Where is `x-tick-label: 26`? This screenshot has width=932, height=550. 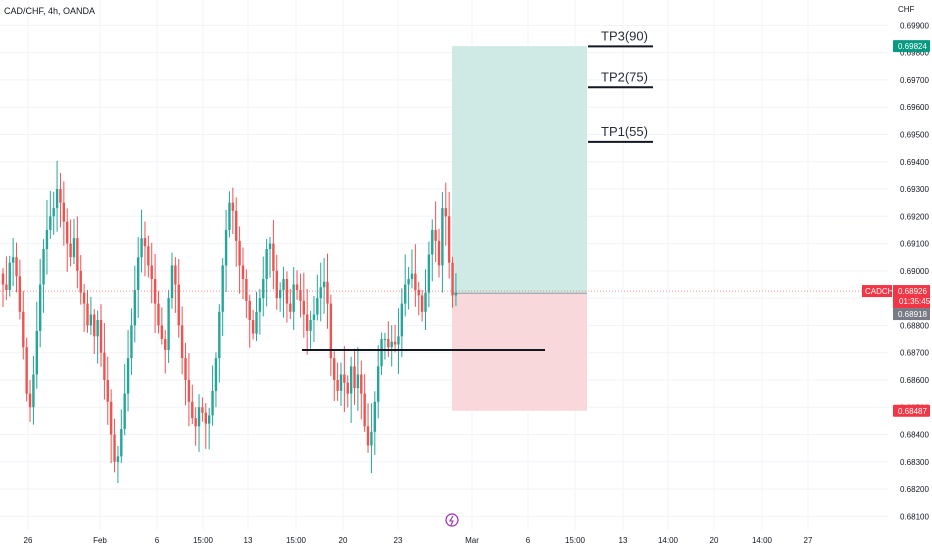
x-tick-label: 26 is located at coordinates (28, 540).